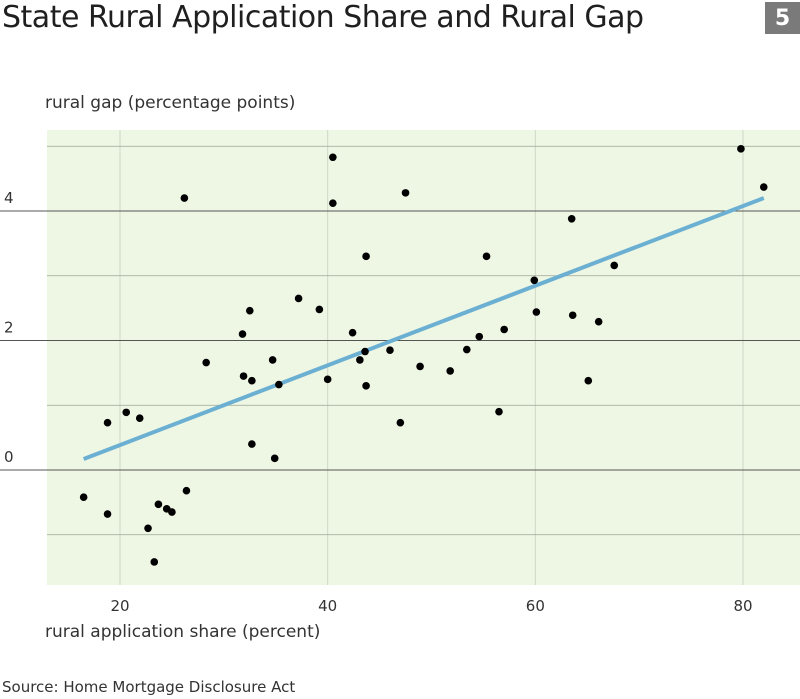 This screenshot has width=800, height=699. Describe the element at coordinates (742, 606) in the screenshot. I see `x-tick-label: 80` at that location.